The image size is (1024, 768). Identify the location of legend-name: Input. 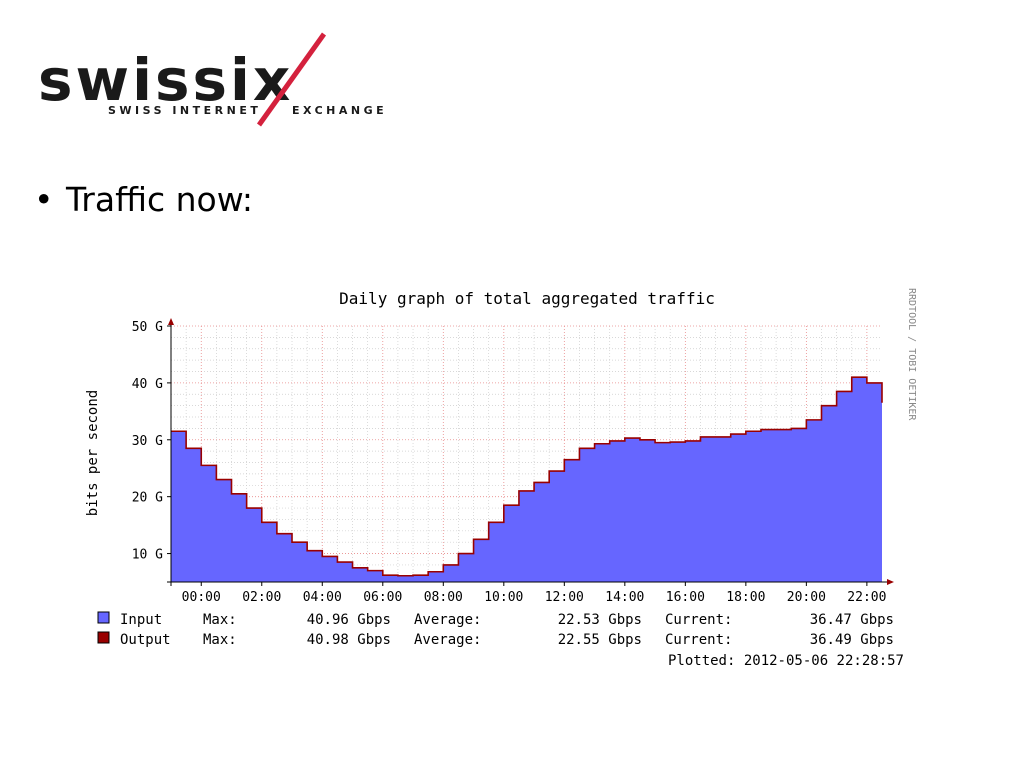
(141, 620).